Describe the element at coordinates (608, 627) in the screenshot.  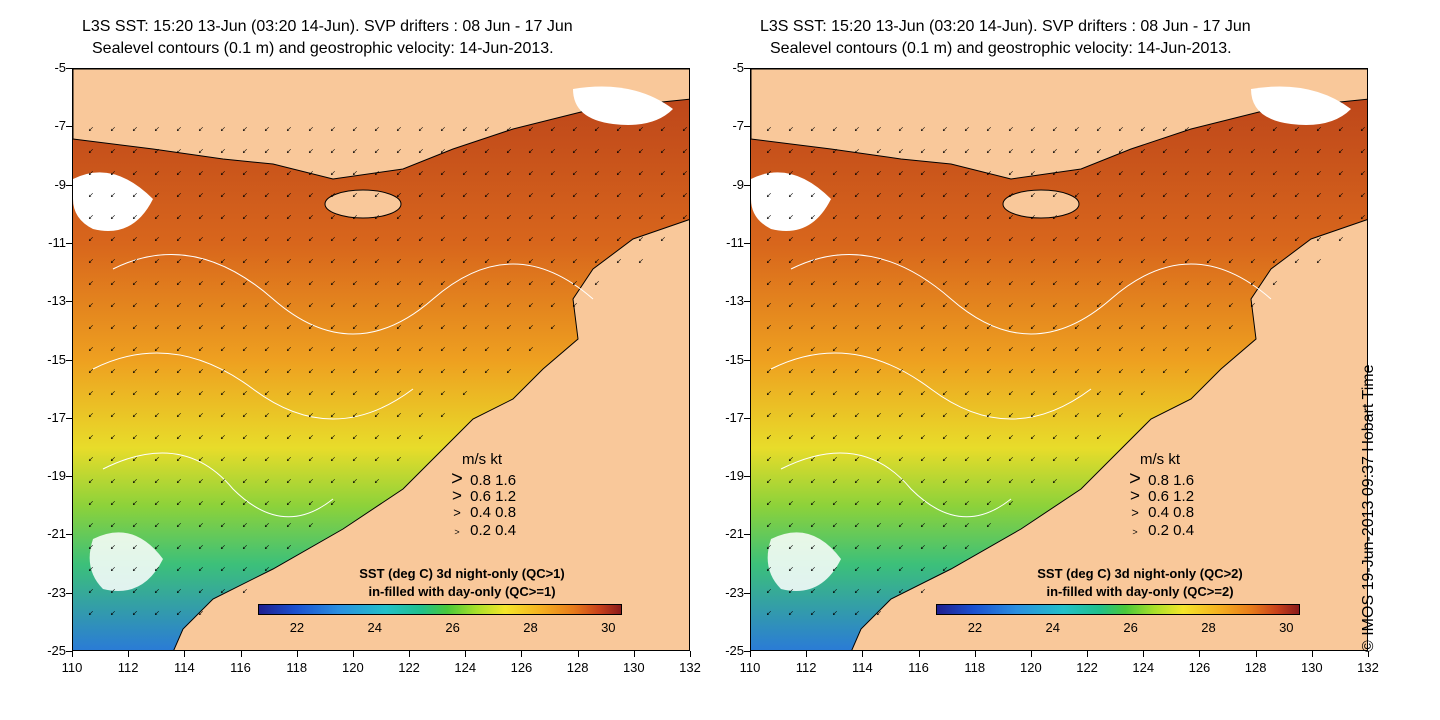
I see `colorbar-tick-label: 30` at that location.